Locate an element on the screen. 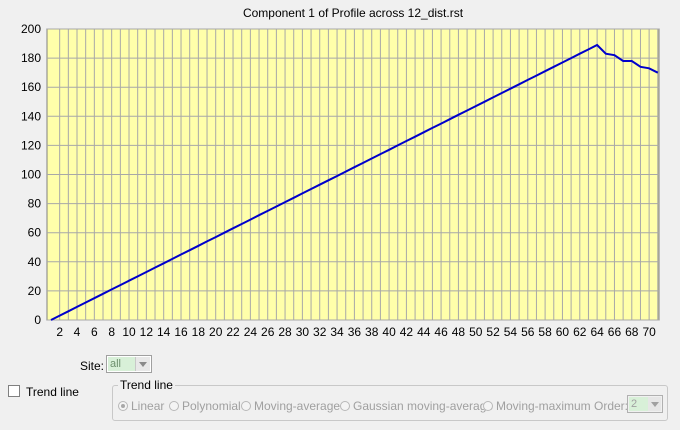 The height and width of the screenshot is (430, 680). trend-line-group-title: Trend line is located at coordinates (146, 385).